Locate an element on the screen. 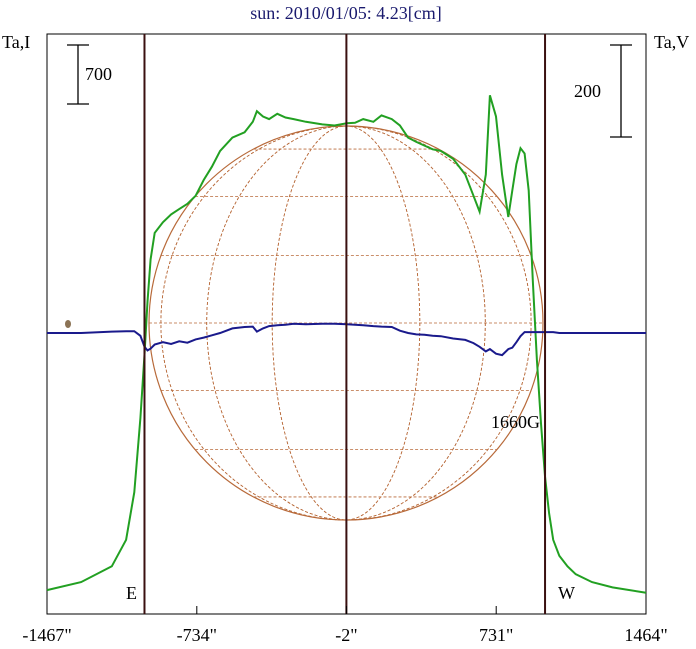  left-axis-label: Ta,I is located at coordinates (16, 42).